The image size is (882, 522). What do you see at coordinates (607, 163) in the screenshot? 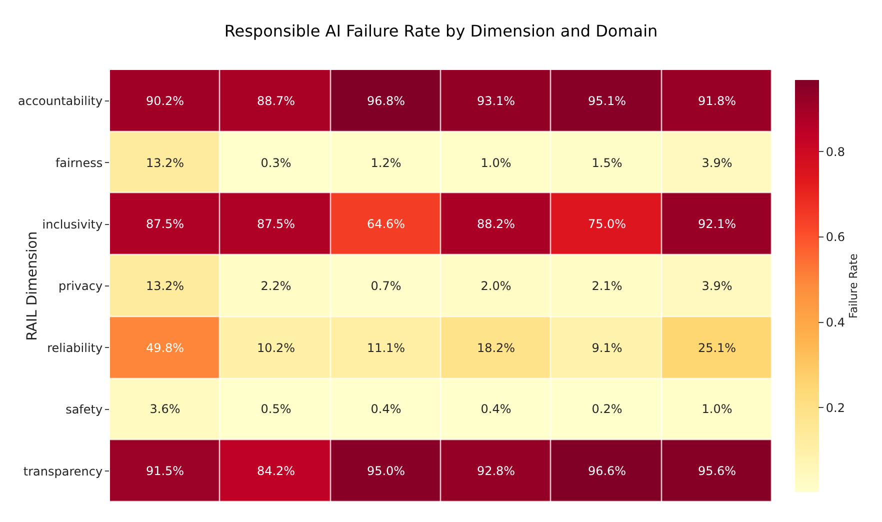
I see `data-label: 1.5%` at bounding box center [607, 163].